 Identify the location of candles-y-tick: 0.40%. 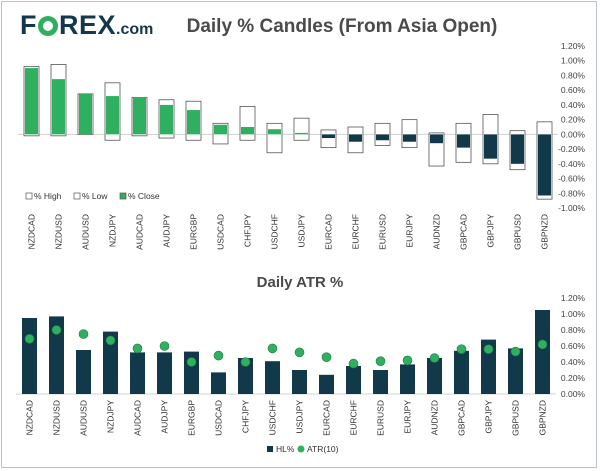
(573, 105).